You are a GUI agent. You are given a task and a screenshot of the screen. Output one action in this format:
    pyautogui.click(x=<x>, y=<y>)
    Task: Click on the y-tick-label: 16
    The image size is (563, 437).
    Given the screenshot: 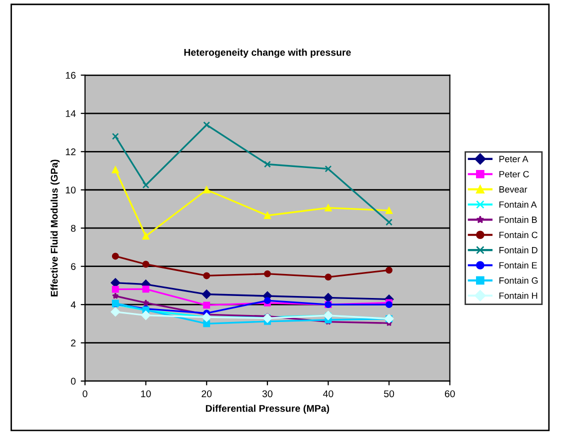 What is the action you would take?
    pyautogui.click(x=71, y=75)
    